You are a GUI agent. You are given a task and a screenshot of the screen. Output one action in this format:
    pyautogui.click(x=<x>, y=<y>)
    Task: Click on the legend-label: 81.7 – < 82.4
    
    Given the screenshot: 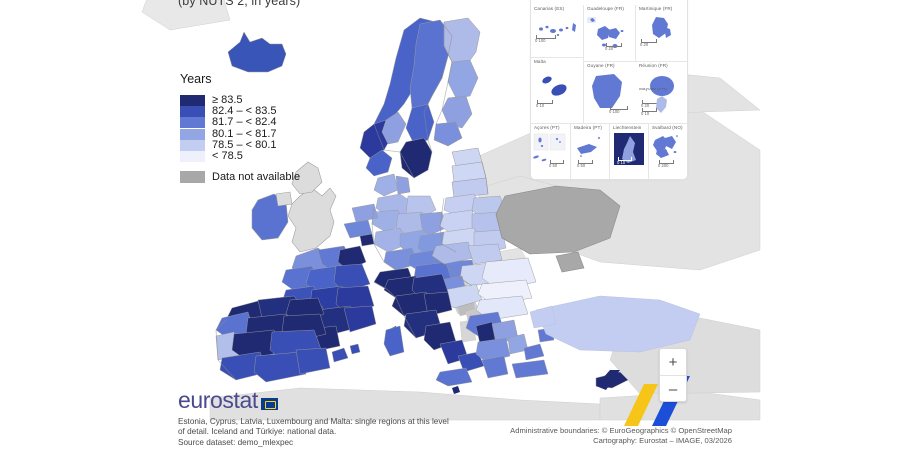 What is the action you would take?
    pyautogui.click(x=244, y=122)
    